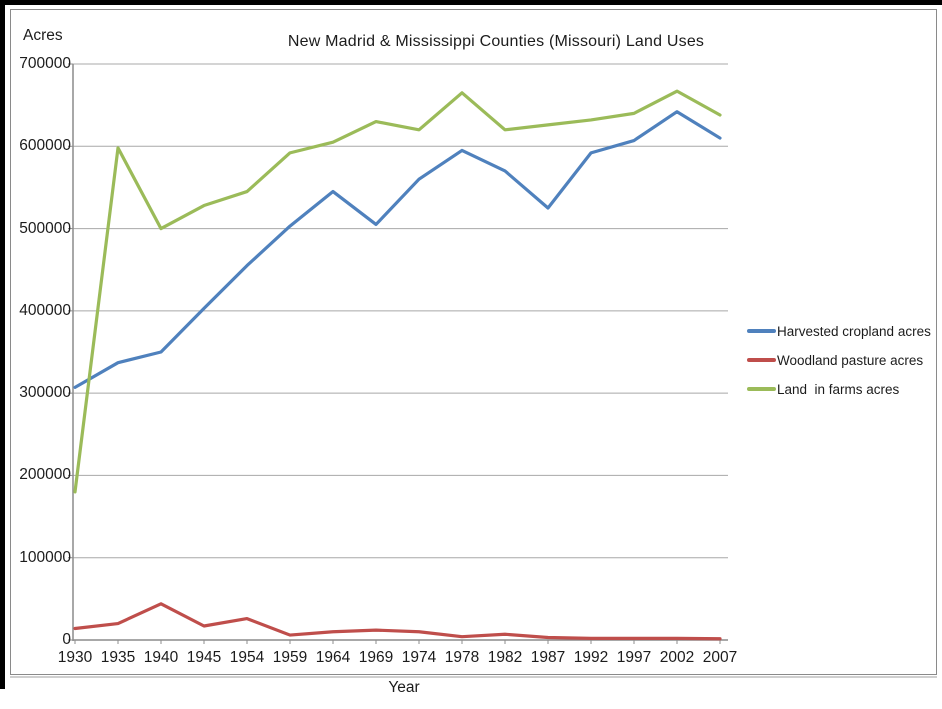 This screenshot has height=709, width=942. Describe the element at coordinates (66, 639) in the screenshot. I see `y-tick-label: 0` at that location.